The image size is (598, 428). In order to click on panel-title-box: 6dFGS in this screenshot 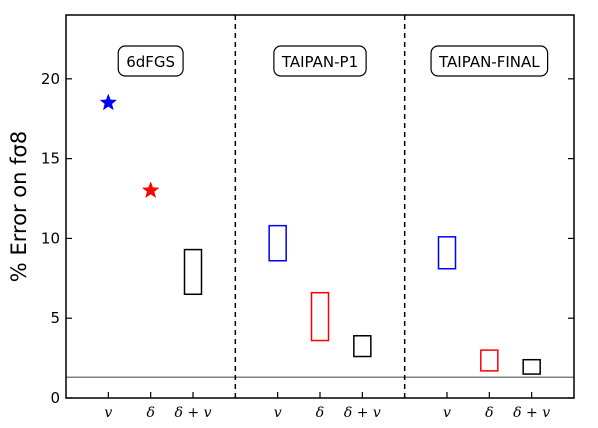, I will do `click(150, 61)`.